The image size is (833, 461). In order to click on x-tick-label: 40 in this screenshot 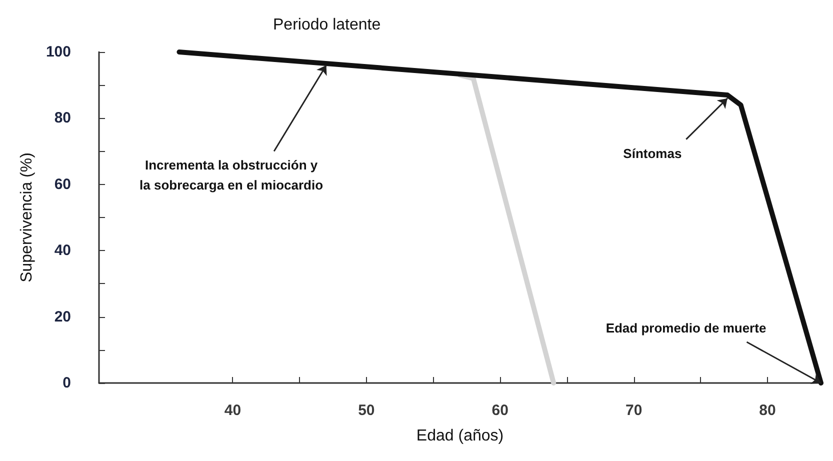, I will do `click(233, 410)`.